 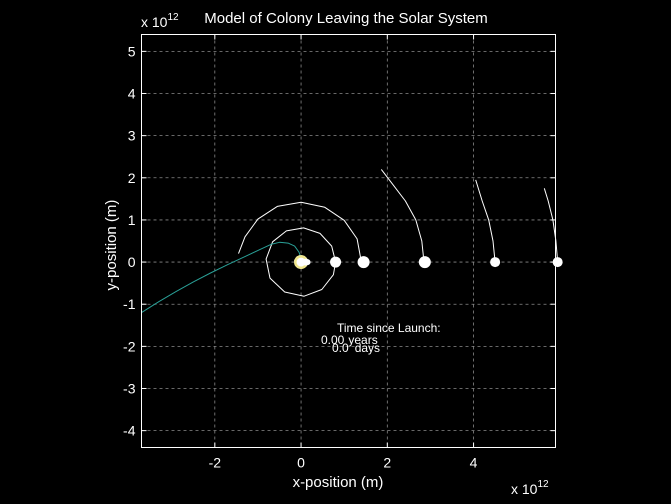 What do you see at coordinates (132, 94) in the screenshot?
I see `y-tick-label: 4` at bounding box center [132, 94].